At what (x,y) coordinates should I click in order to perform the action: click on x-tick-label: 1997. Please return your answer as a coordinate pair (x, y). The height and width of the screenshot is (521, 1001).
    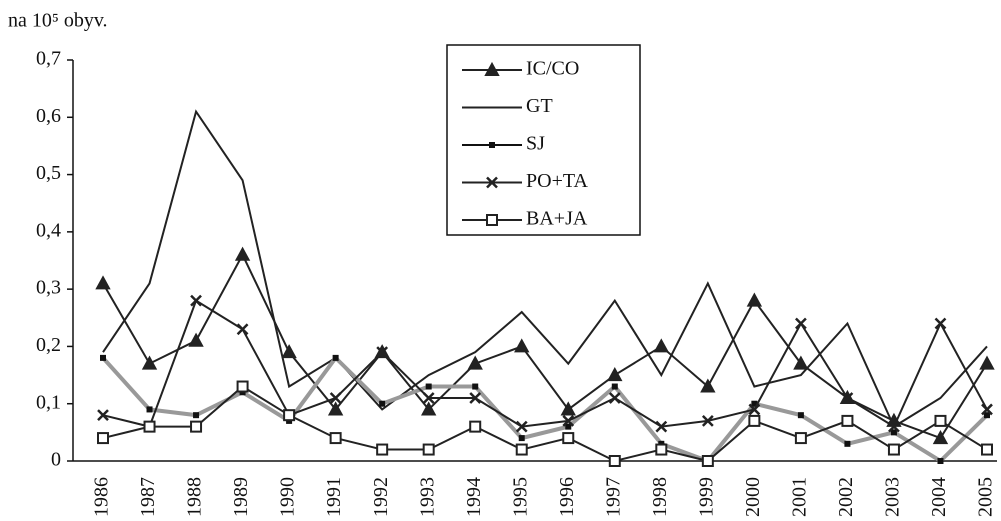
    Looking at the image, I should click on (613, 497).